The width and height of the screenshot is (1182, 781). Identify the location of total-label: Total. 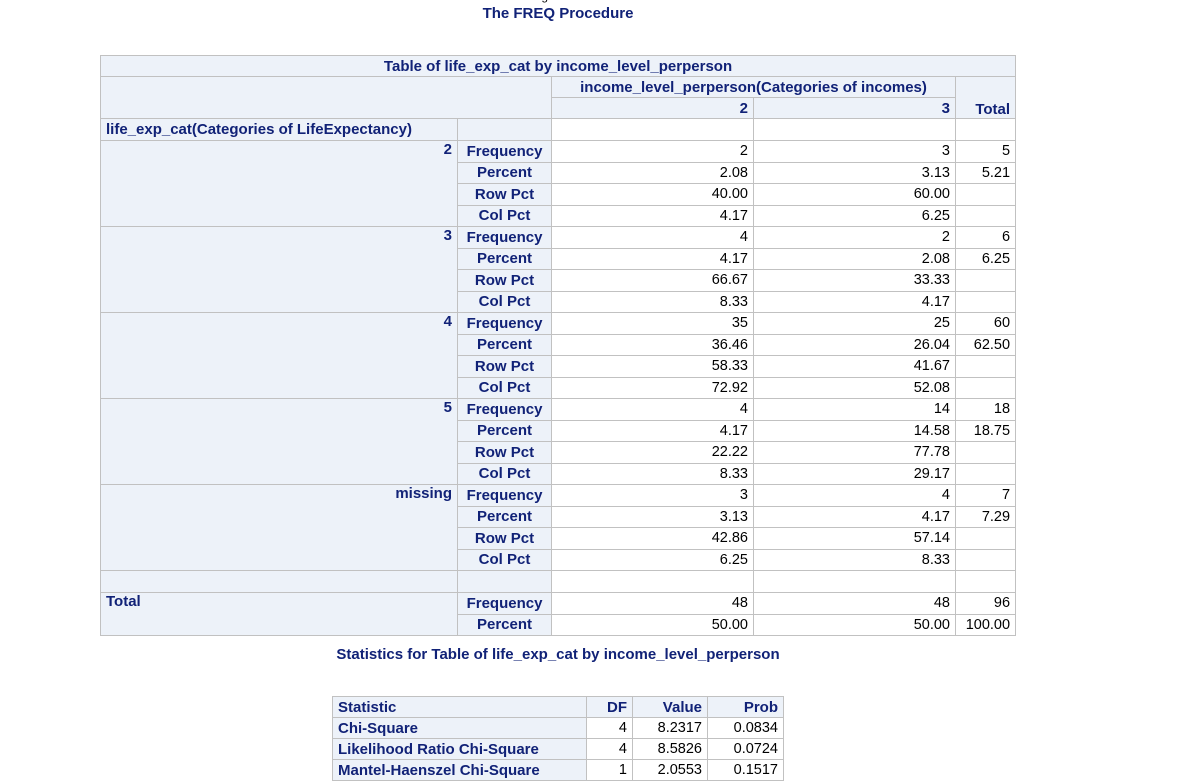
(279, 614).